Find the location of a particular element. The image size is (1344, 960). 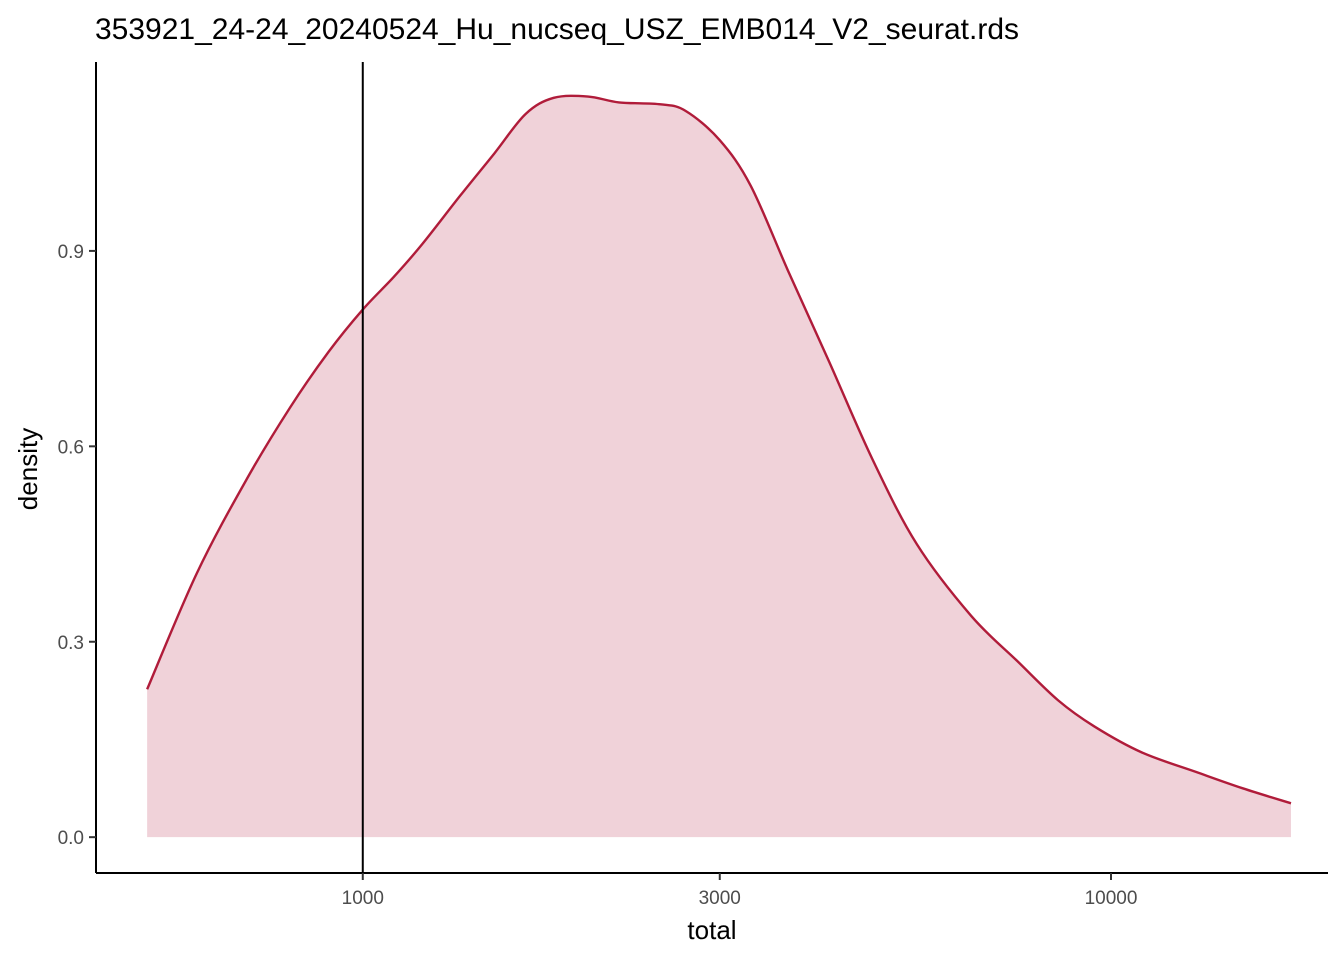

x-ticks: 1000 3000 10000 is located at coordinates (740, 891).